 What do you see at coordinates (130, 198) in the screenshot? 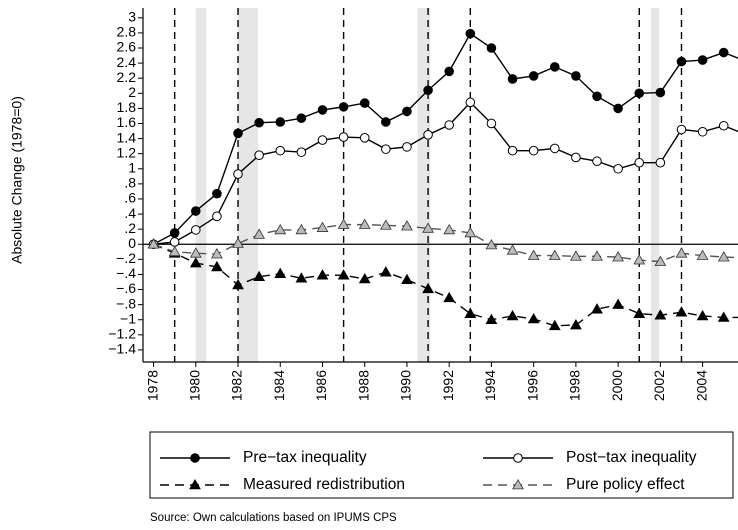
I see `y-tick-label: .6` at bounding box center [130, 198].